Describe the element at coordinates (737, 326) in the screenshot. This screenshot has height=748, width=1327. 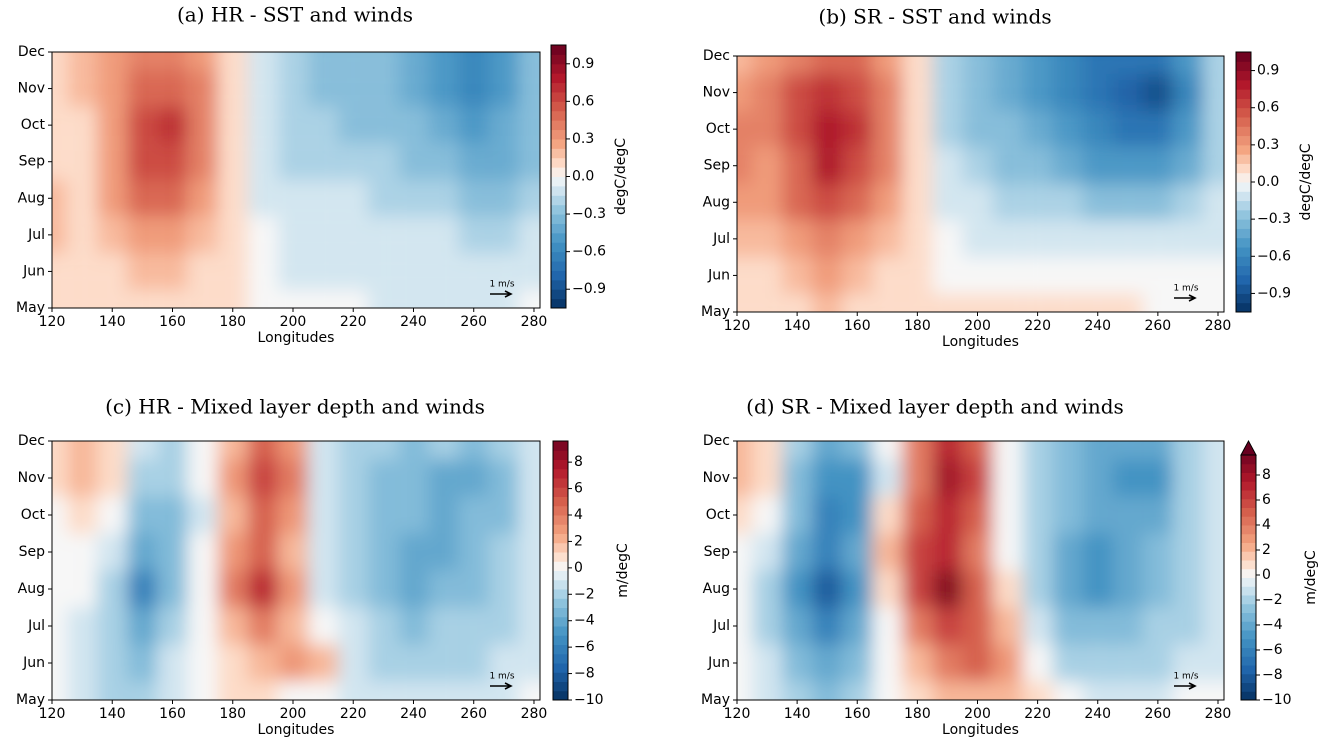
I see `x-tick-label: 120` at that location.